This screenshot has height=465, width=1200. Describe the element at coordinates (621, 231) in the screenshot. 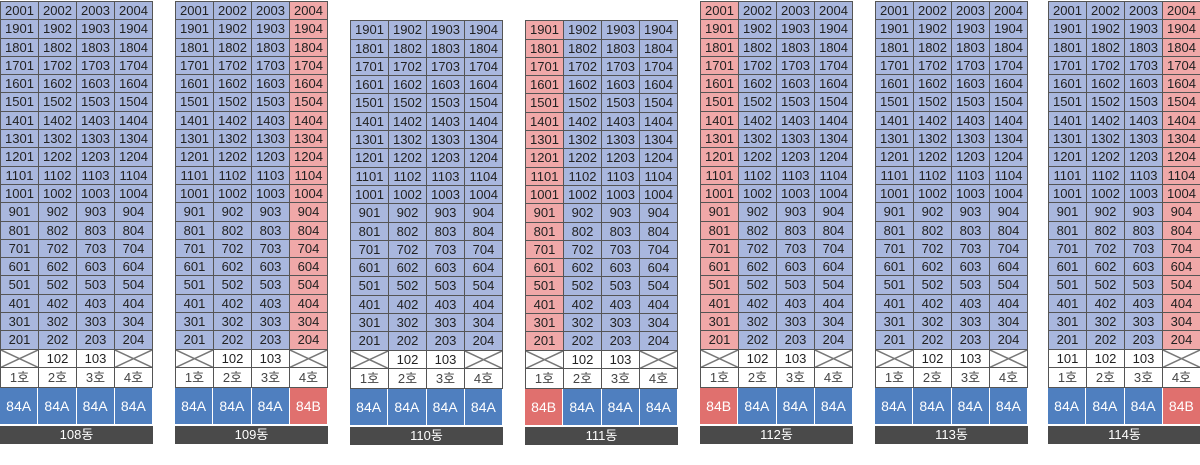

I see `unit-cell: 803` at that location.